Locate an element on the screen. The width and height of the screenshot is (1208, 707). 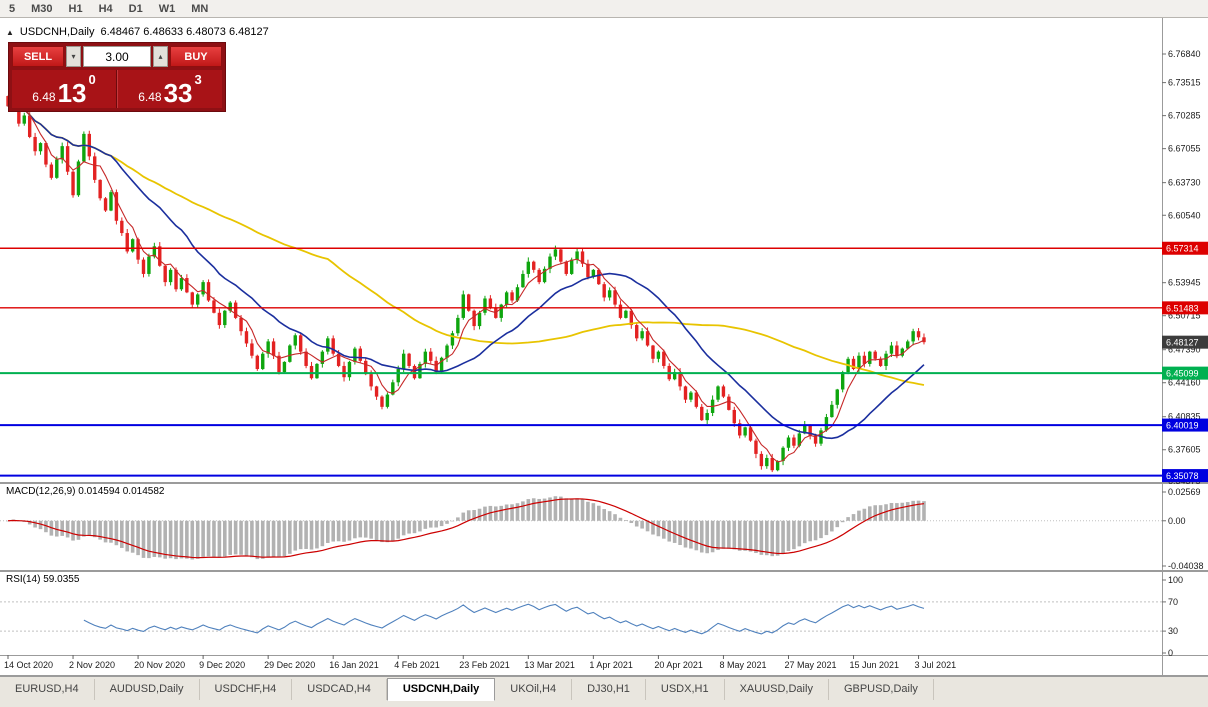
one-click-prices: 6.48 13 0 6.48 33 3 is located at coordinates (117, 89).